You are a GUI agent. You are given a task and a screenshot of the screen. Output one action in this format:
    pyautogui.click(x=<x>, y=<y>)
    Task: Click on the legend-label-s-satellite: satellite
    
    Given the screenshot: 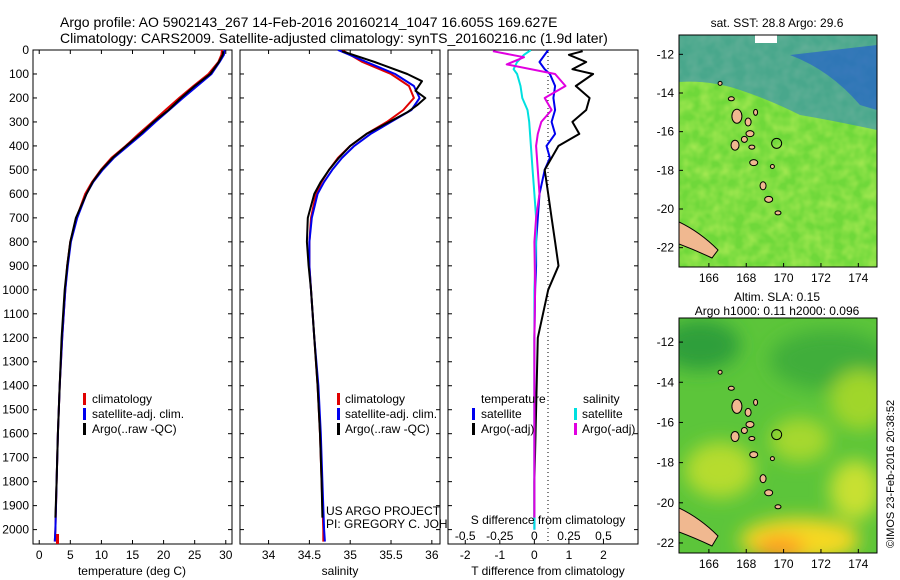 What is the action you would take?
    pyautogui.click(x=602, y=414)
    